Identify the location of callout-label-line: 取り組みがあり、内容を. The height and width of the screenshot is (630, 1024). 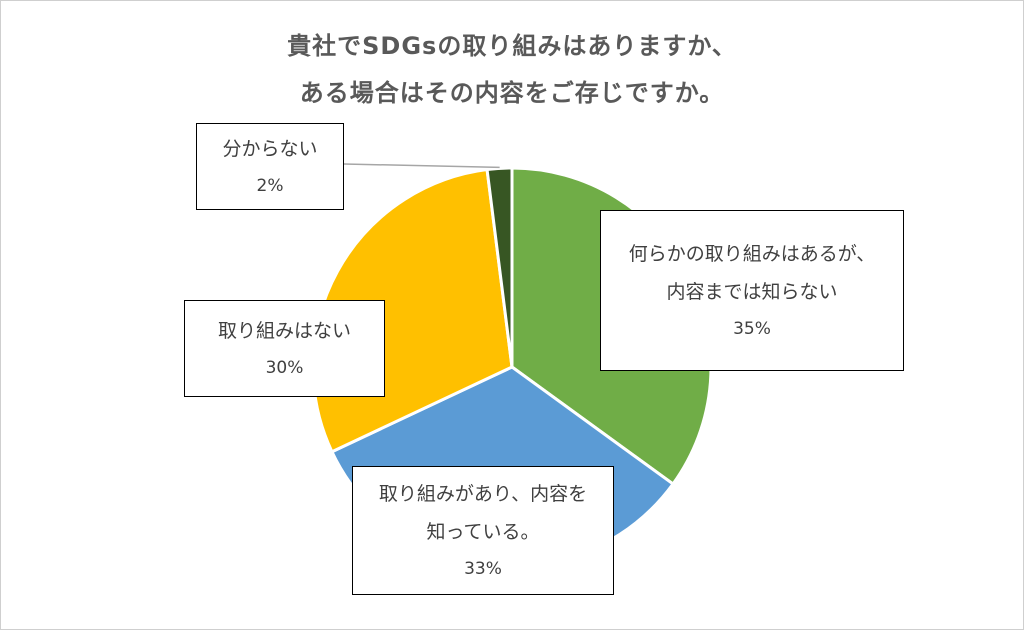
(483, 493).